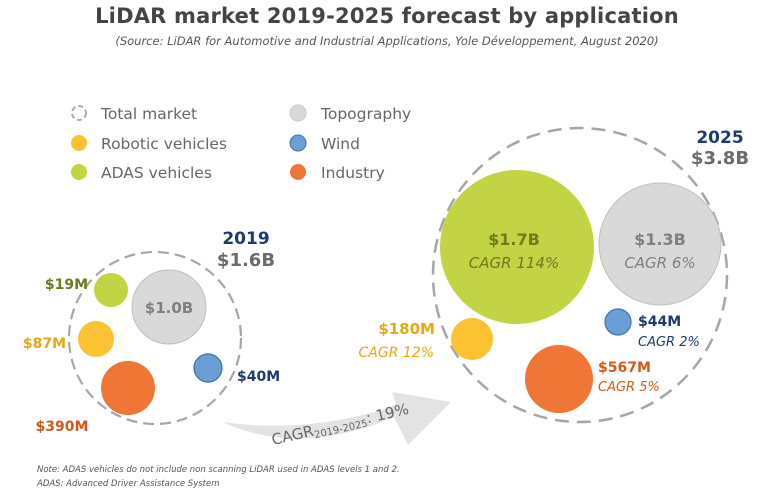  What do you see at coordinates (365, 114) in the screenshot?
I see `legend-label-topography: Topography` at bounding box center [365, 114].